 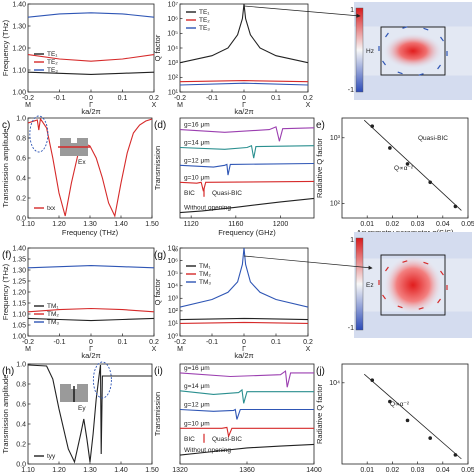 What do you see at coordinates (367, 224) in the screenshot?
I see `x-tick-label: 0.01` at bounding box center [367, 224].